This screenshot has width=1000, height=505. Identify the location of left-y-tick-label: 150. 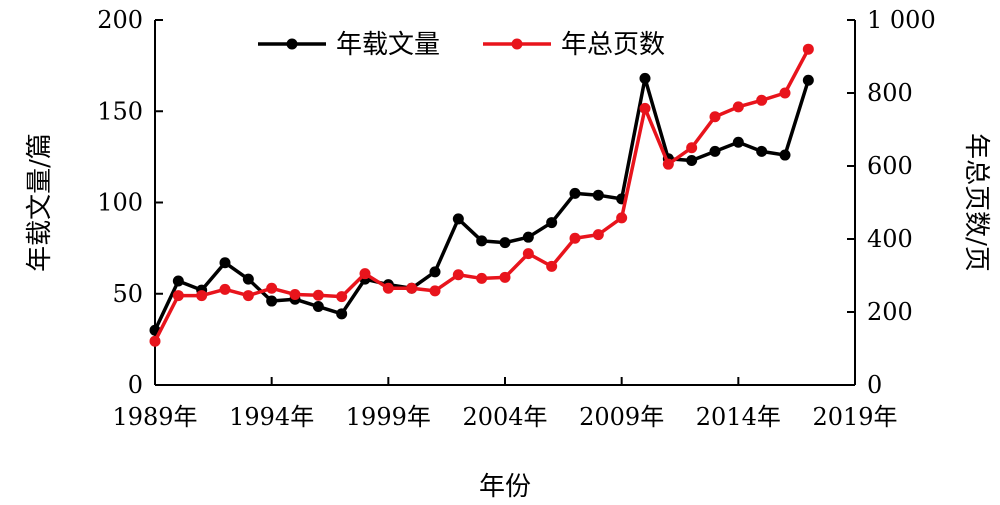
(120, 111).